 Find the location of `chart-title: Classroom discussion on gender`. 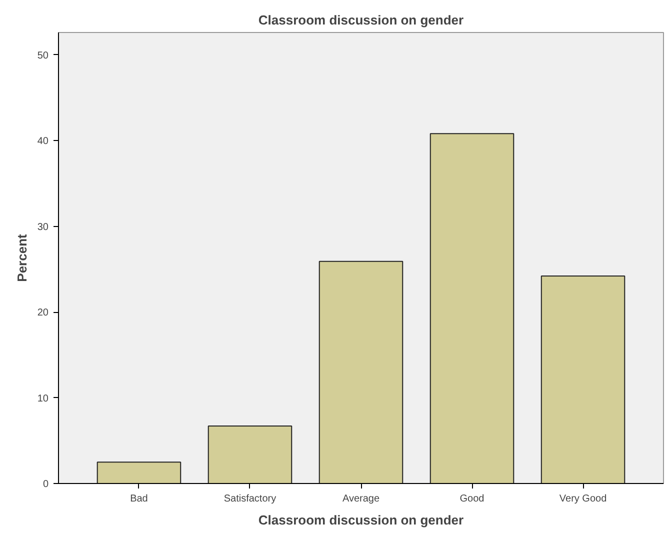

chart-title: Classroom discussion on gender is located at coordinates (361, 20).